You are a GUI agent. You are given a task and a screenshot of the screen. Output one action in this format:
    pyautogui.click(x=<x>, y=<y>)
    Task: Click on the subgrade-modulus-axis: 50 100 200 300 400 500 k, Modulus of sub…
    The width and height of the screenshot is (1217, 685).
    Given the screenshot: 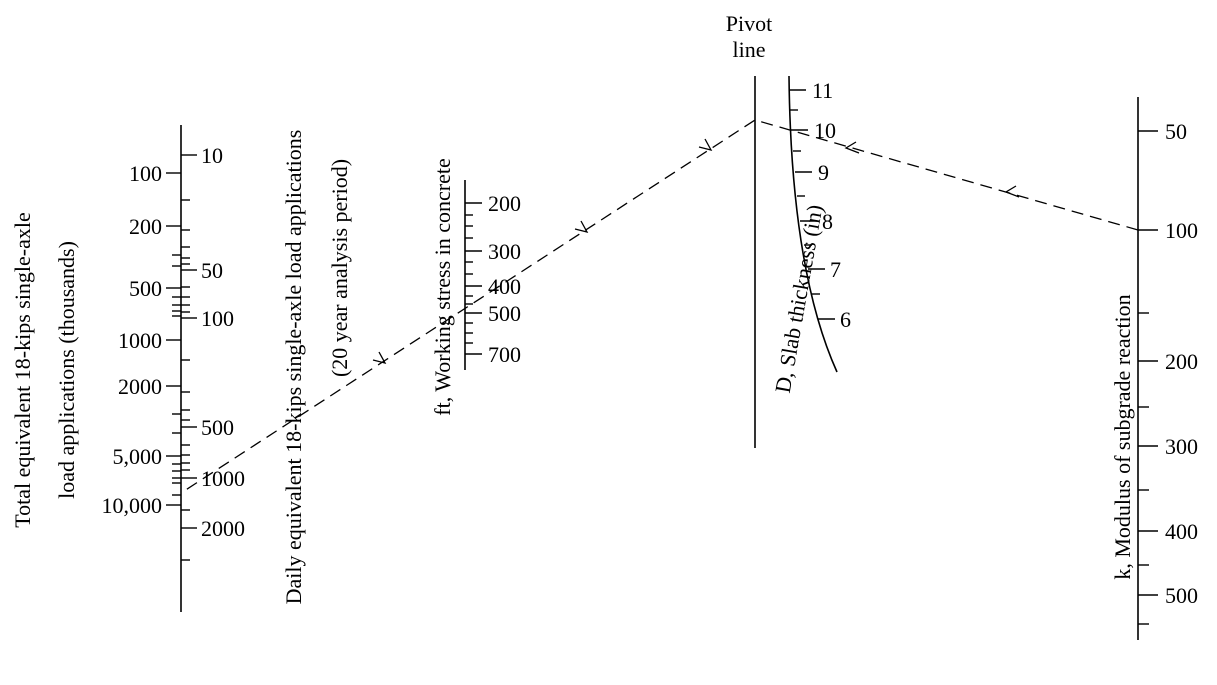 What is the action you would take?
    pyautogui.click(x=1154, y=368)
    